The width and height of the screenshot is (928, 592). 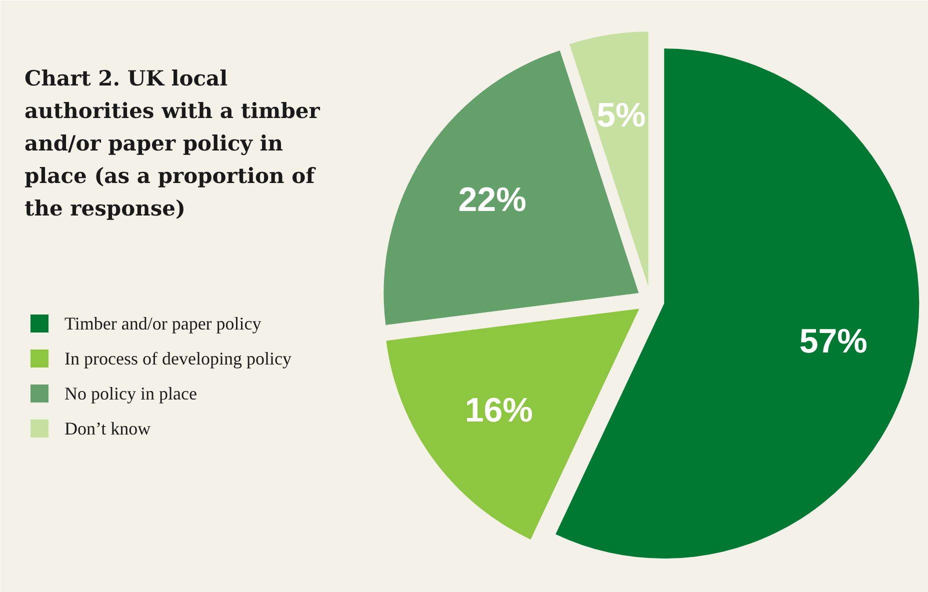 What do you see at coordinates (833, 341) in the screenshot?
I see `data-label: 57%` at bounding box center [833, 341].